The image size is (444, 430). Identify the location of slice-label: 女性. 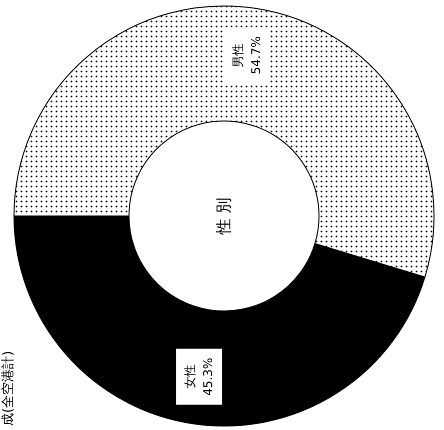
(190, 376).